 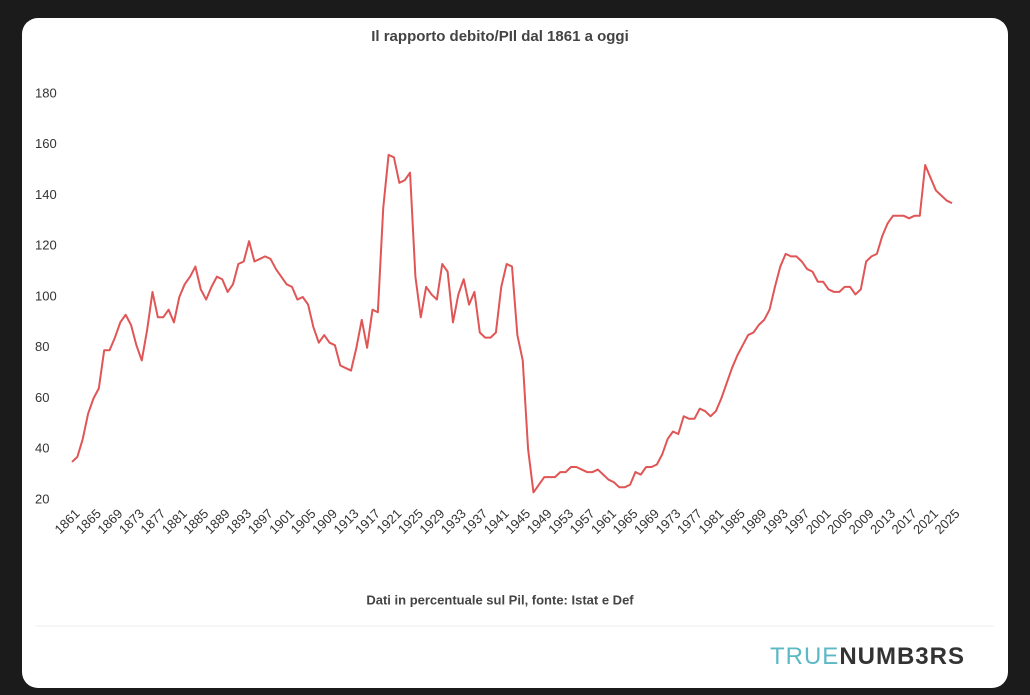 What do you see at coordinates (42, 346) in the screenshot?
I see `y-tick-label: 80` at bounding box center [42, 346].